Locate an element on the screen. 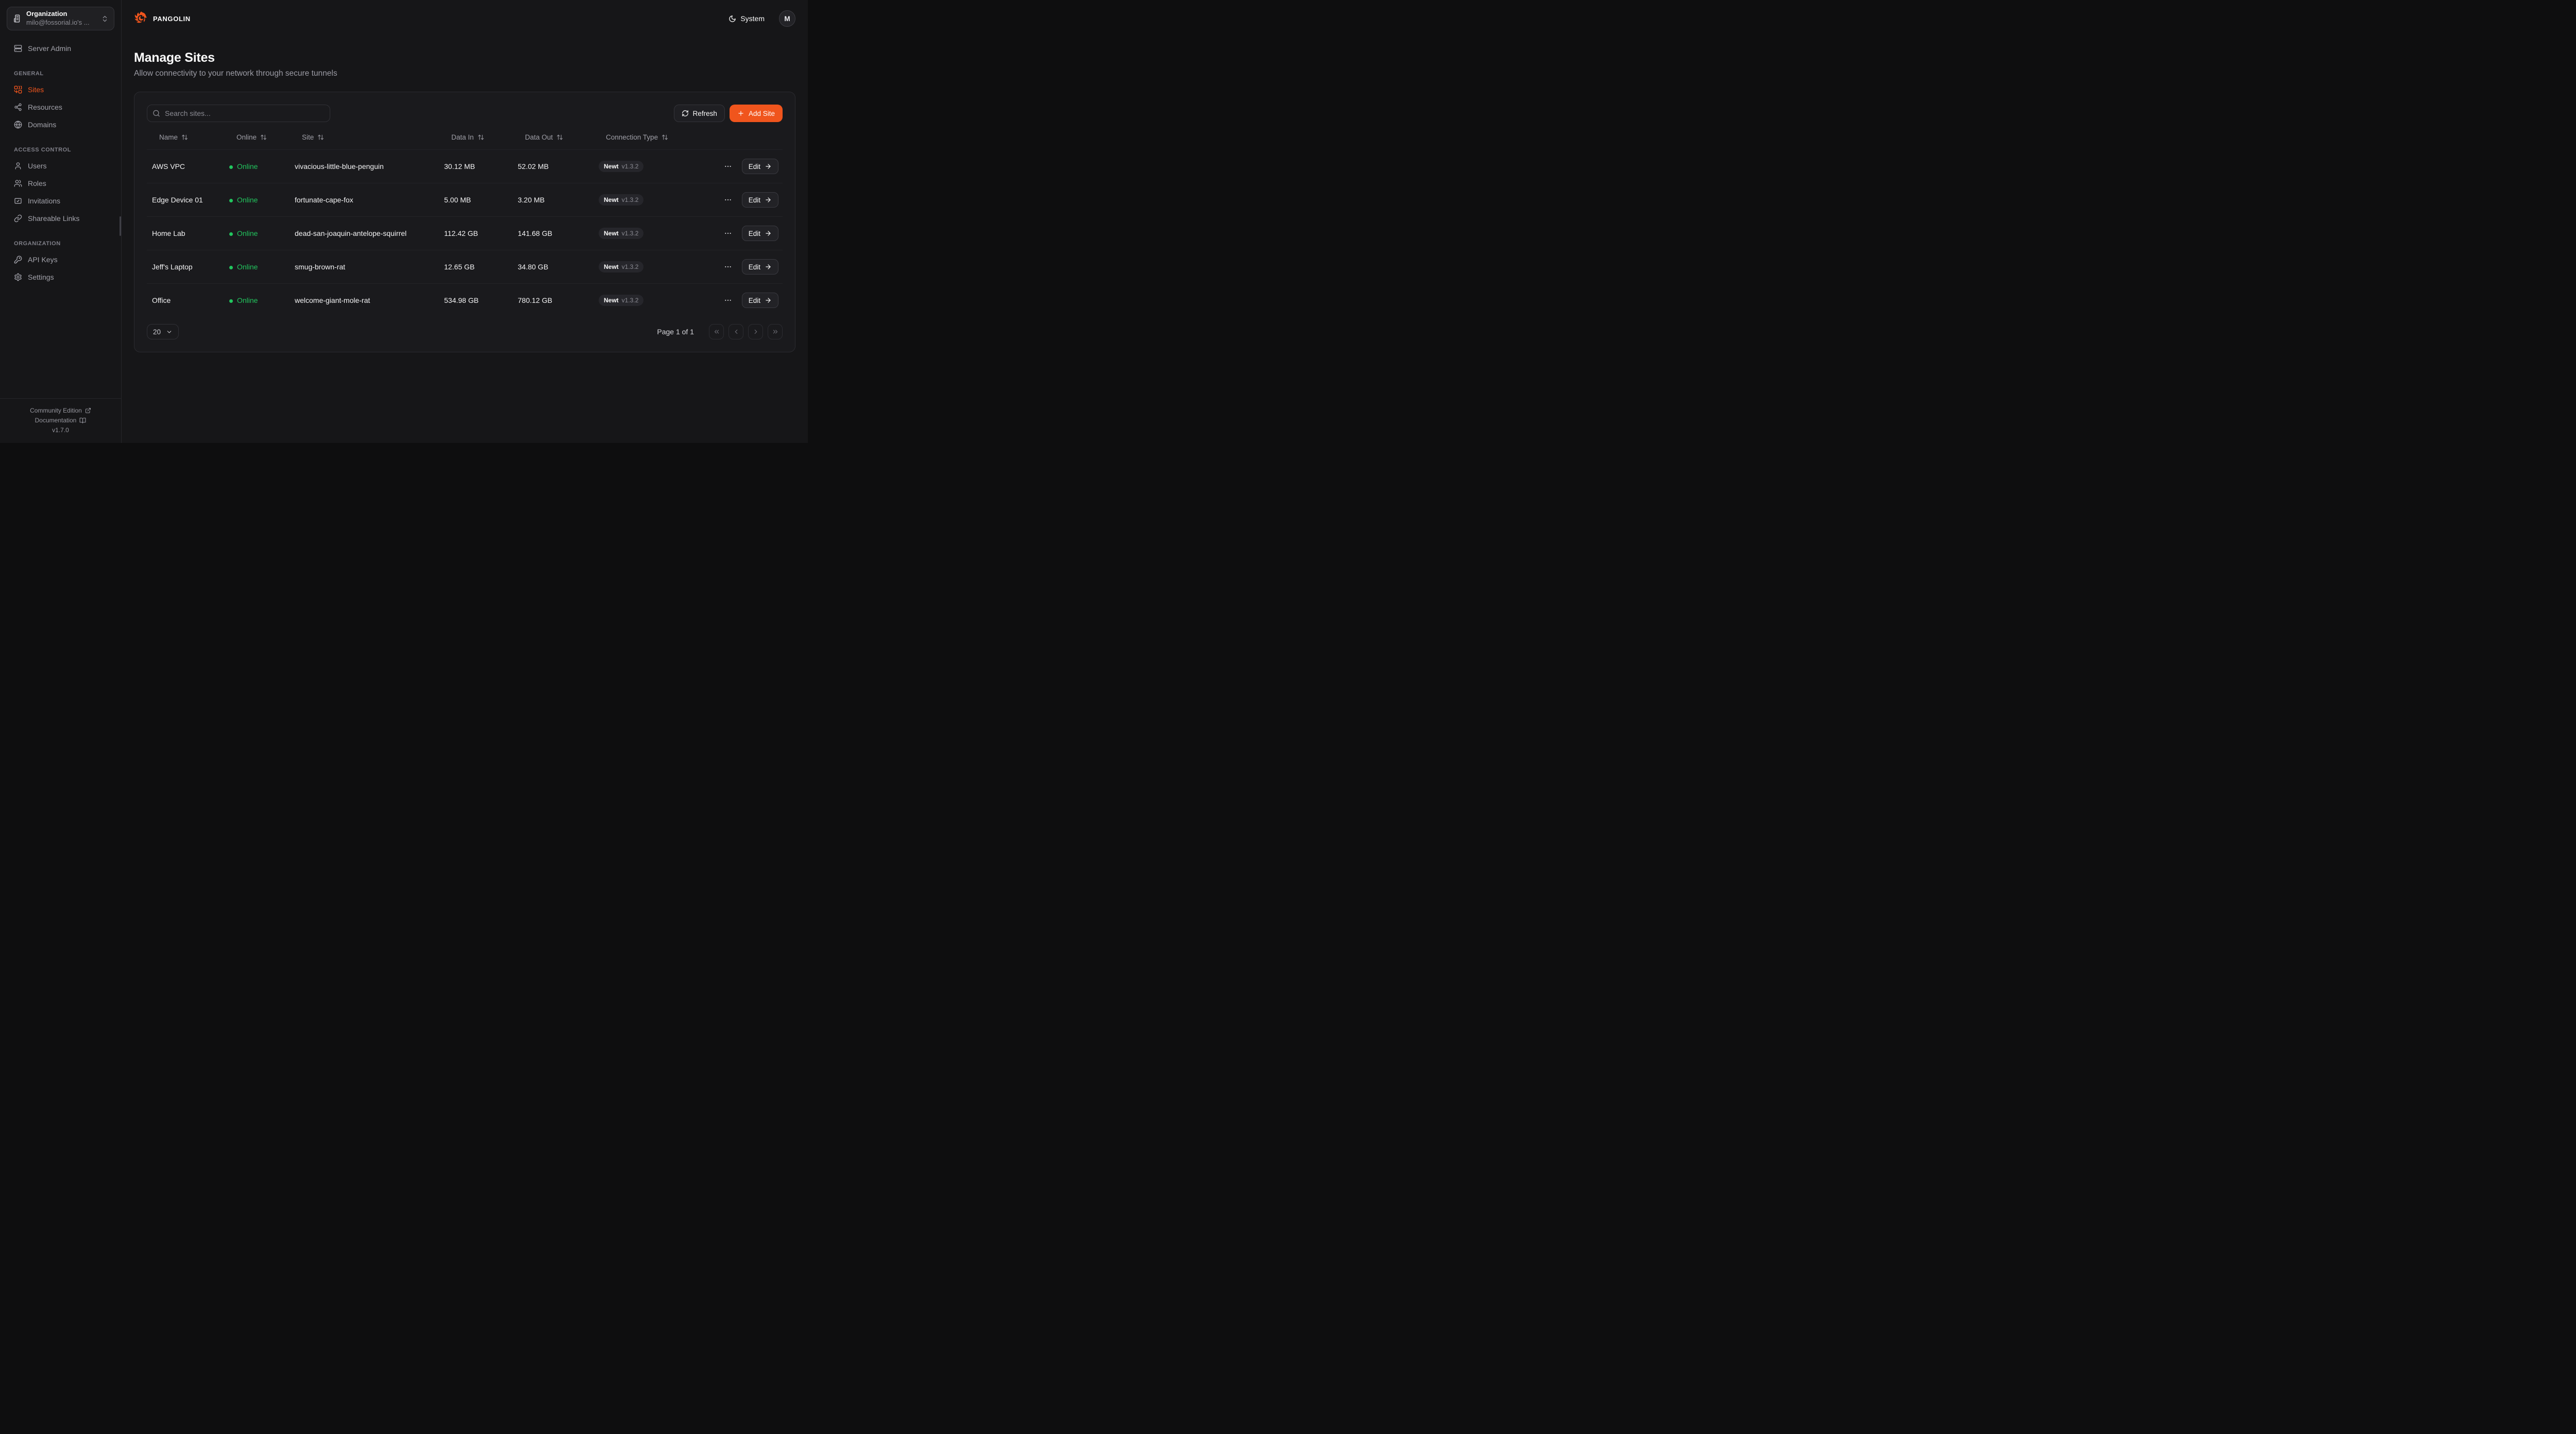  last-page-button is located at coordinates (775, 331).